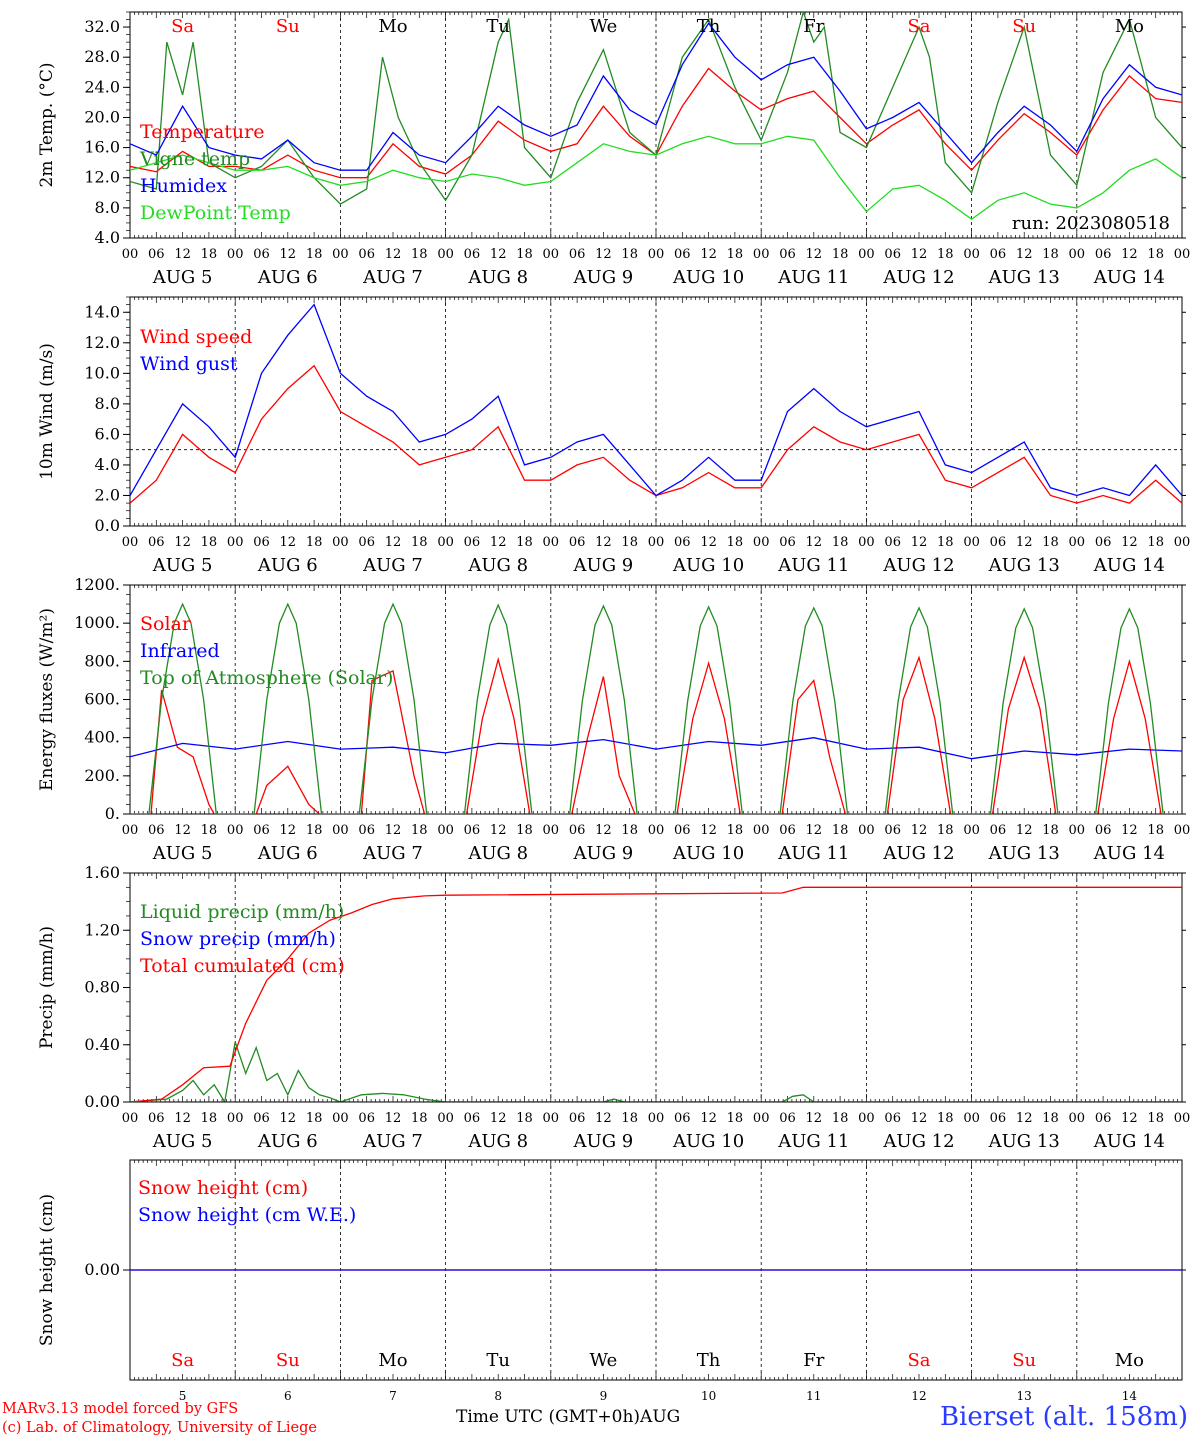 The width and height of the screenshot is (1194, 1440). I want to click on legend-entry: Wind gust, so click(189, 364).